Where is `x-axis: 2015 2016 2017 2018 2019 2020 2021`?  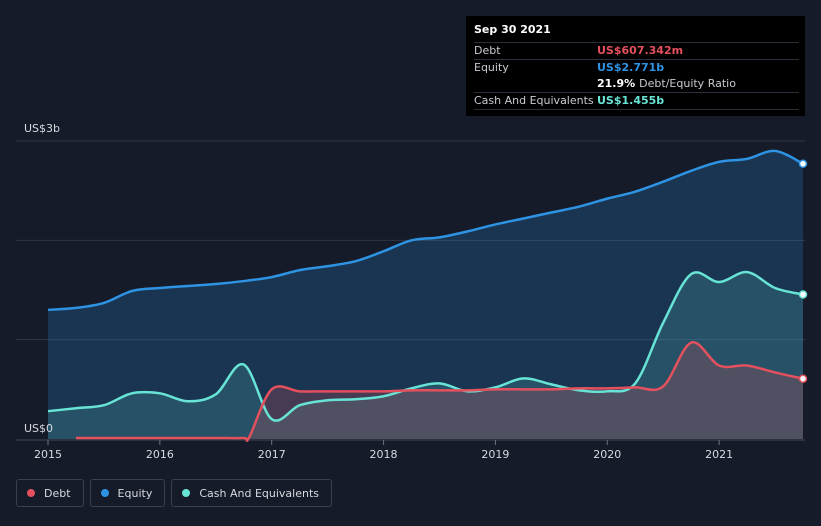 x-axis: 2015 2016 2017 2018 2019 2020 2021 is located at coordinates (383, 450).